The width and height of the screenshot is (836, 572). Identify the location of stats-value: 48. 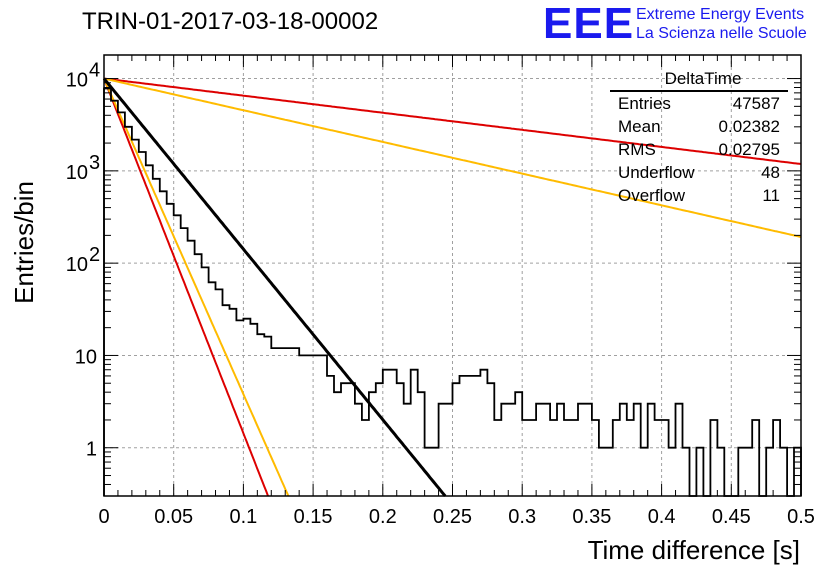
(770, 172).